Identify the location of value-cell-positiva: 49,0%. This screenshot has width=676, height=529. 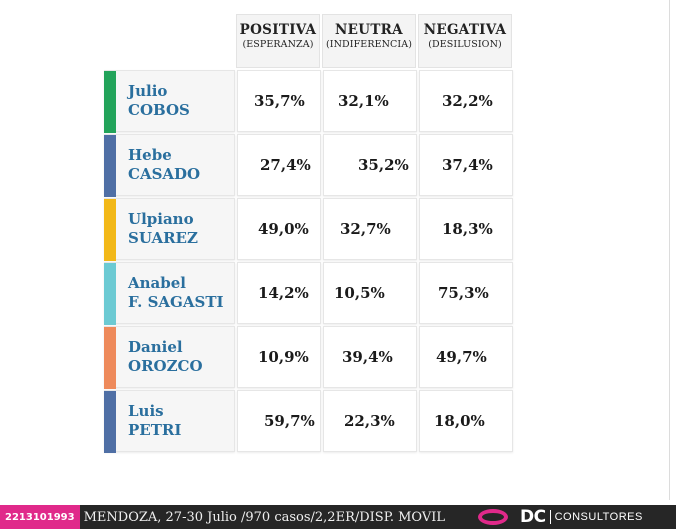
(279, 229).